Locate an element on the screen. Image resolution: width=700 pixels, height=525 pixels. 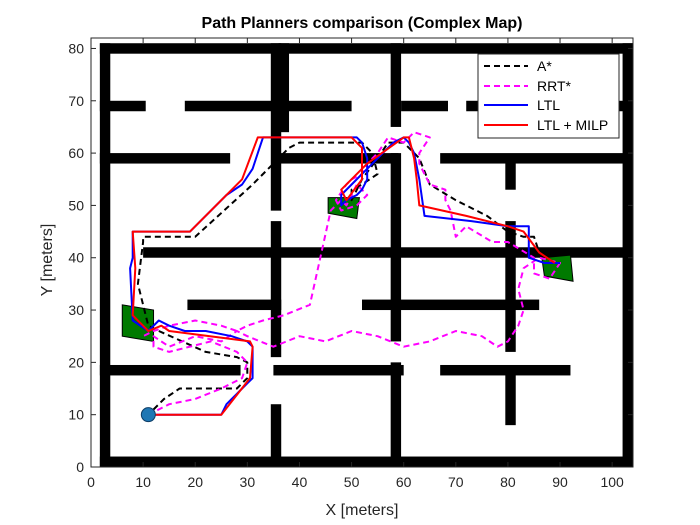
x-tick-label: 90 is located at coordinates (560, 482).